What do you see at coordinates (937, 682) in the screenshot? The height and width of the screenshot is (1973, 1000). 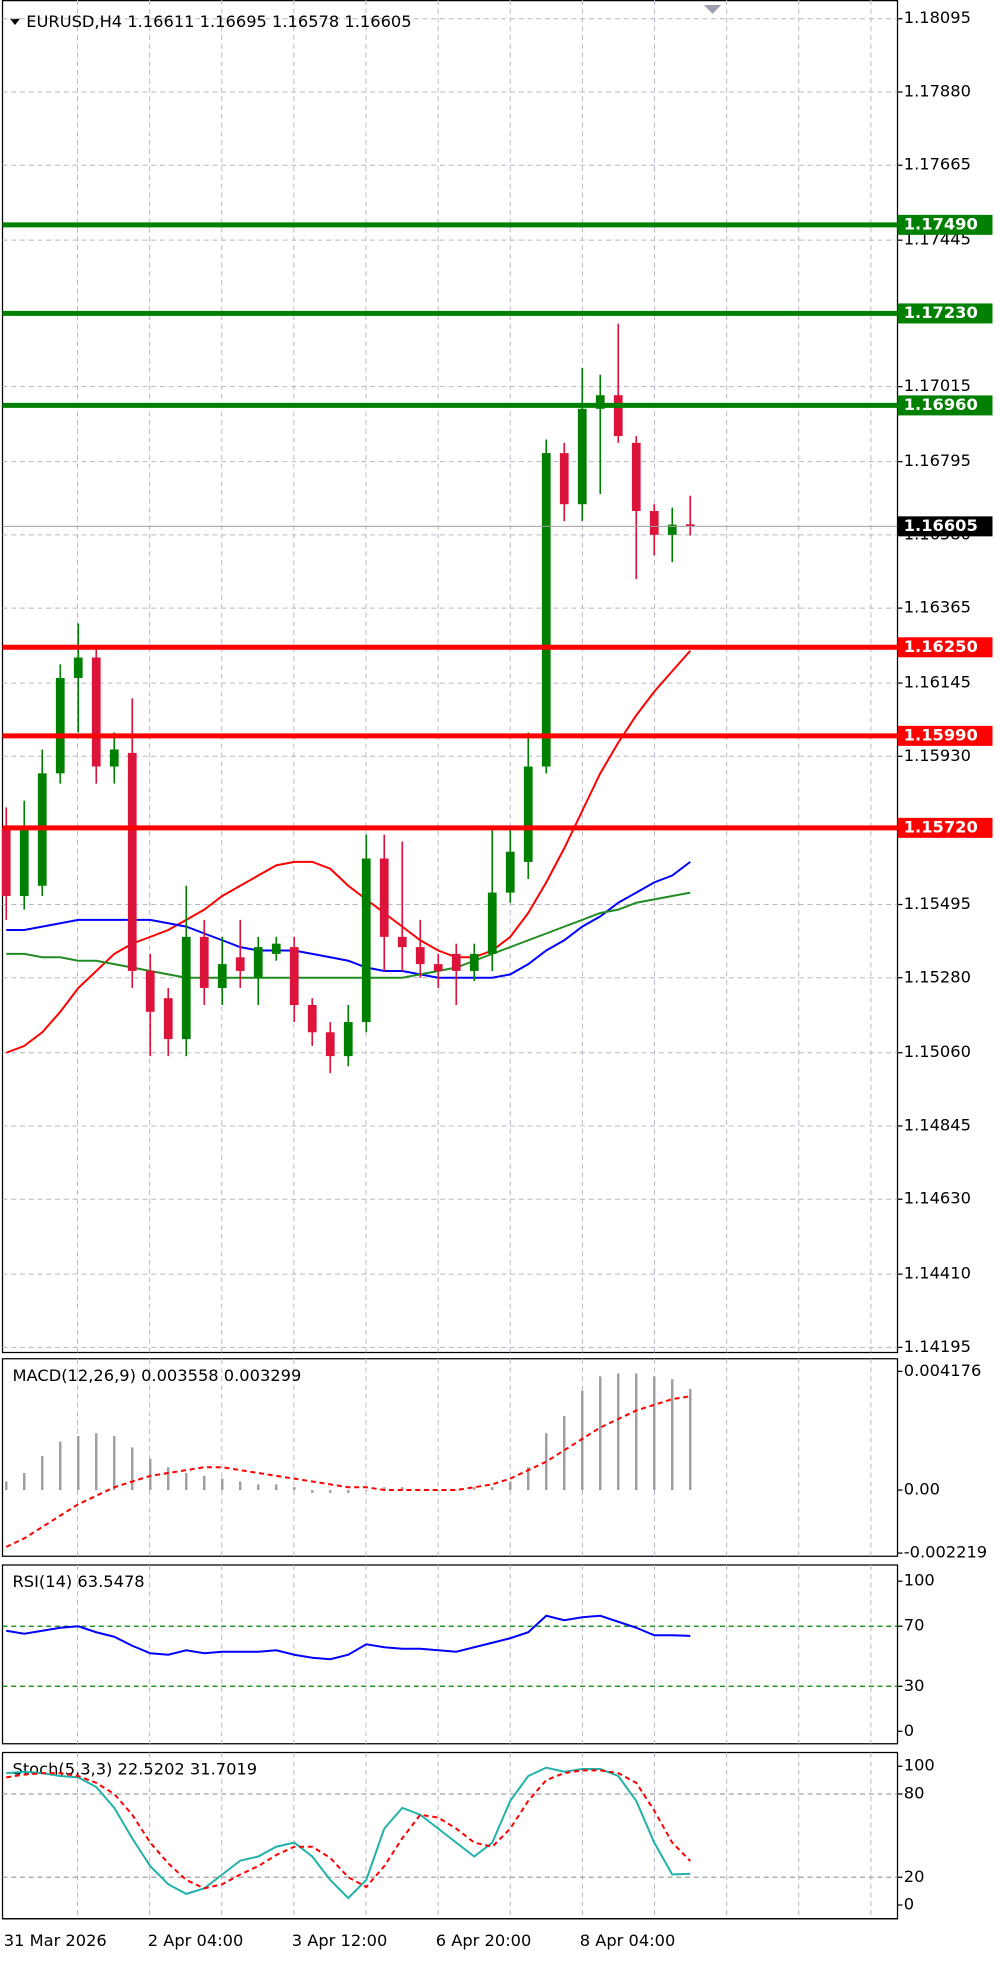 I see `y-tick-label: 1.16145` at bounding box center [937, 682].